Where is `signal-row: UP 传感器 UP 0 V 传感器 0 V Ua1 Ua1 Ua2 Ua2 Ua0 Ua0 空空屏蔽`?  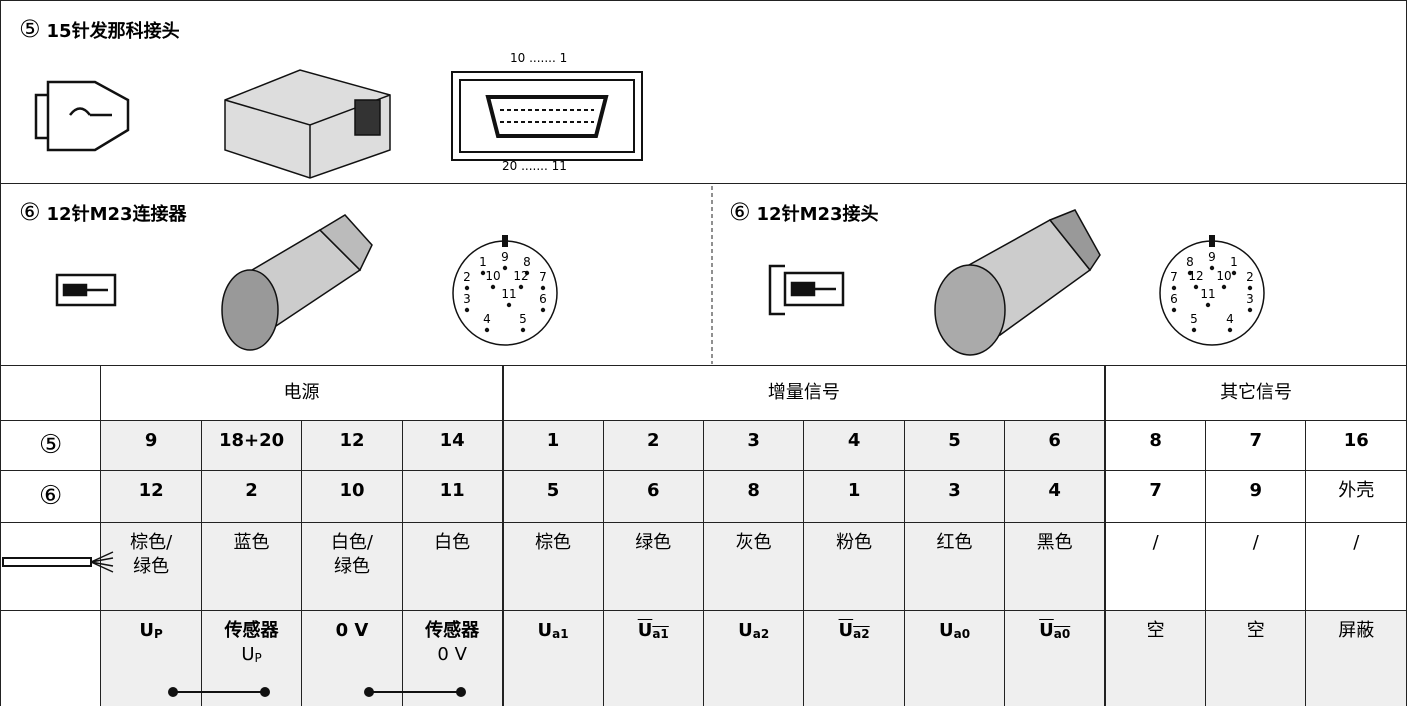 signal-row: UP 传感器 UP 0 V 传感器 0 V Ua1 Ua1 Ua2 Ua2 Ua0 Ua0 空空屏蔽 is located at coordinates (703, 658).